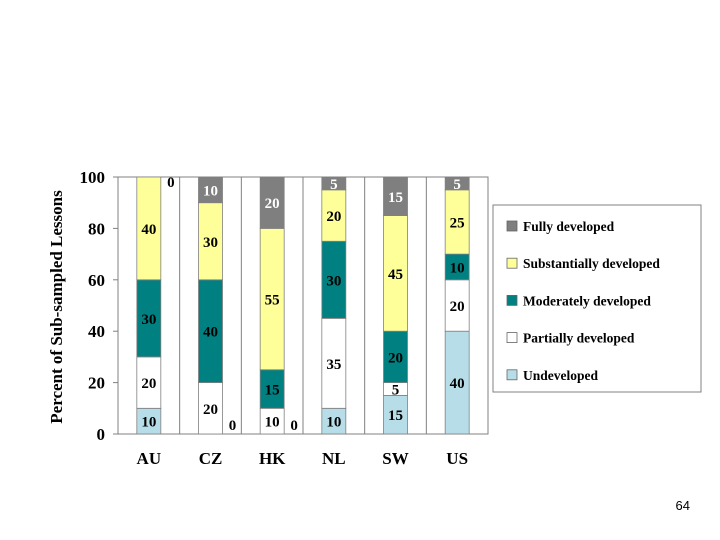 The height and width of the screenshot is (540, 720). I want to click on bar-segment-au-substantially-developed, so click(149, 228).